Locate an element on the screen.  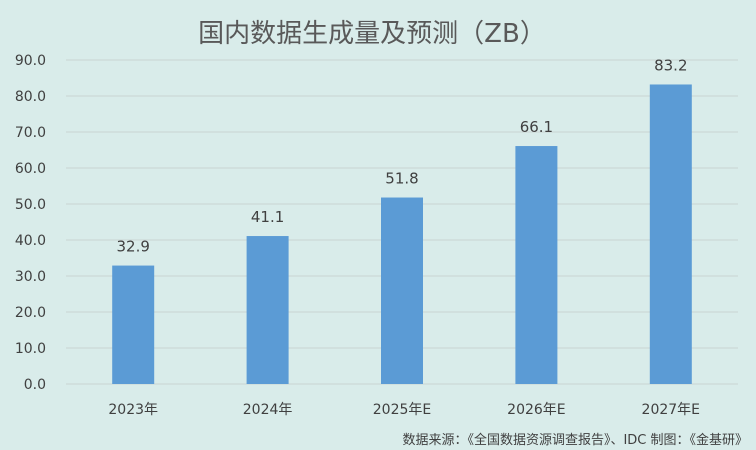
chart-title: 国内数据生成量及预测（ZB） is located at coordinates (372, 34).